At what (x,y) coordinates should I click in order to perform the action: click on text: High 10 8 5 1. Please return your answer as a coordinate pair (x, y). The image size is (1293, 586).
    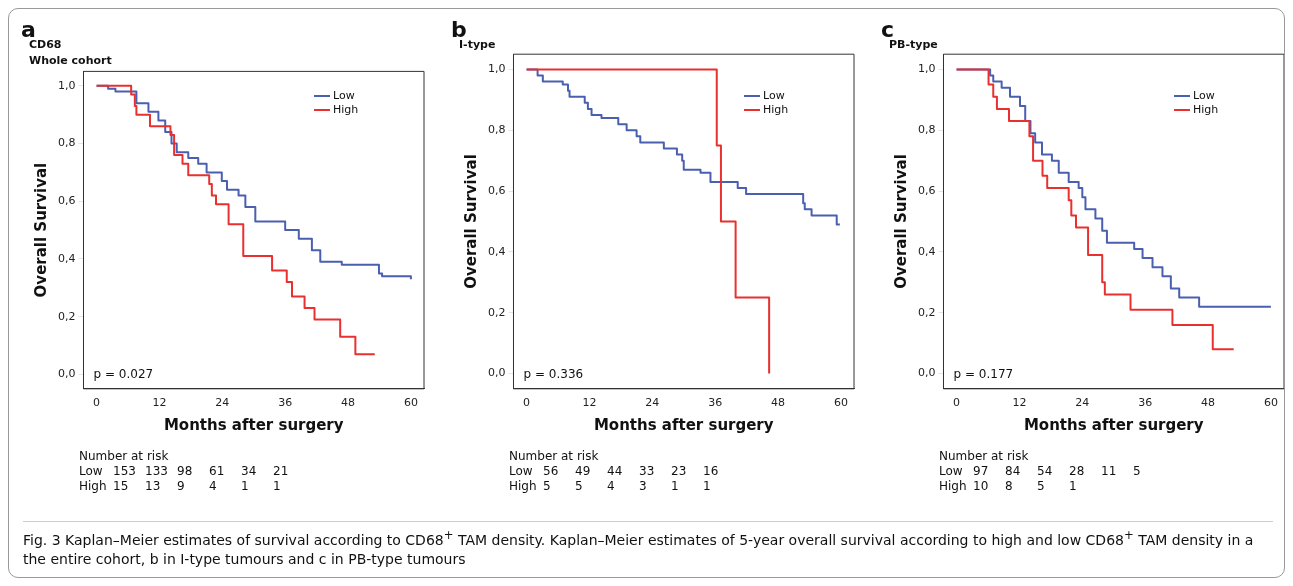
    Looking at the image, I should click on (1008, 486).